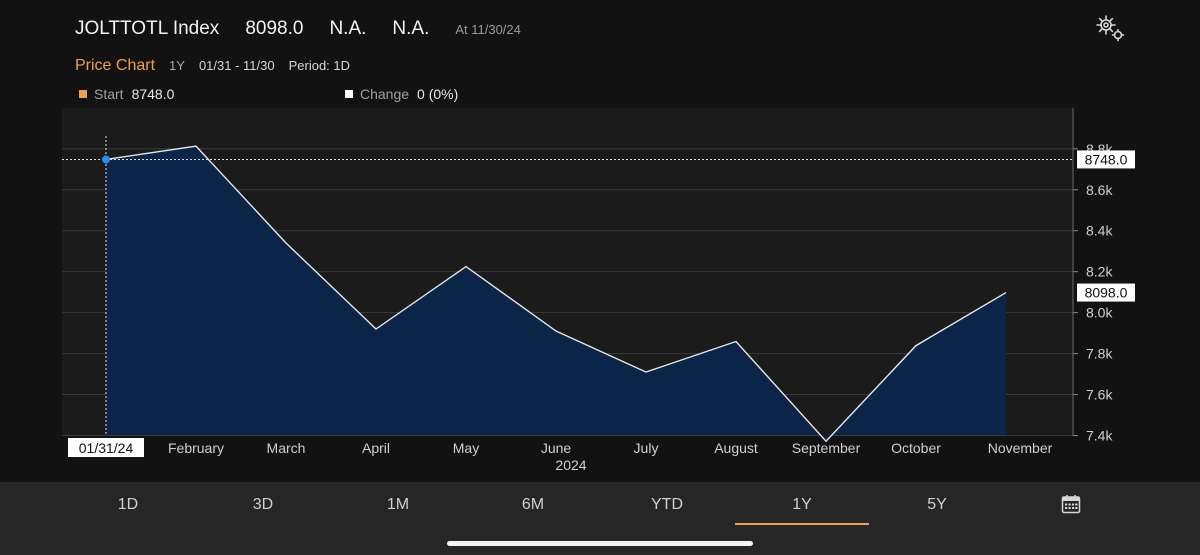 This screenshot has height=555, width=1200. Describe the element at coordinates (667, 504) in the screenshot. I see `tab-ytd: YTD` at that location.